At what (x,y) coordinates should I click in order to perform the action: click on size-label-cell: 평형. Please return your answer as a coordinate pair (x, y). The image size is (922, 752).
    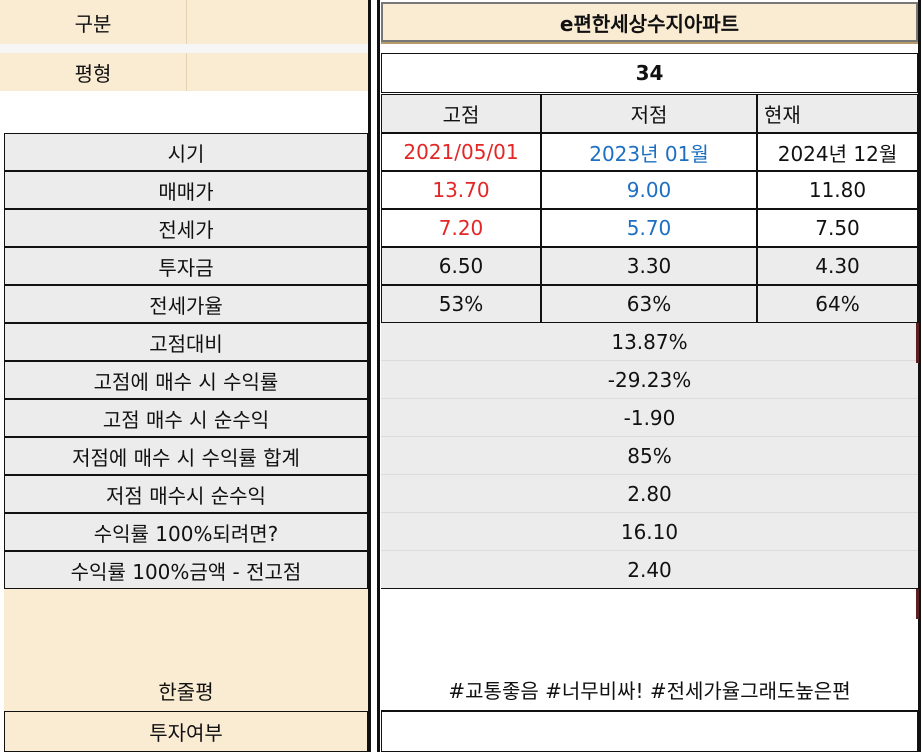
    Looking at the image, I should click on (93, 72).